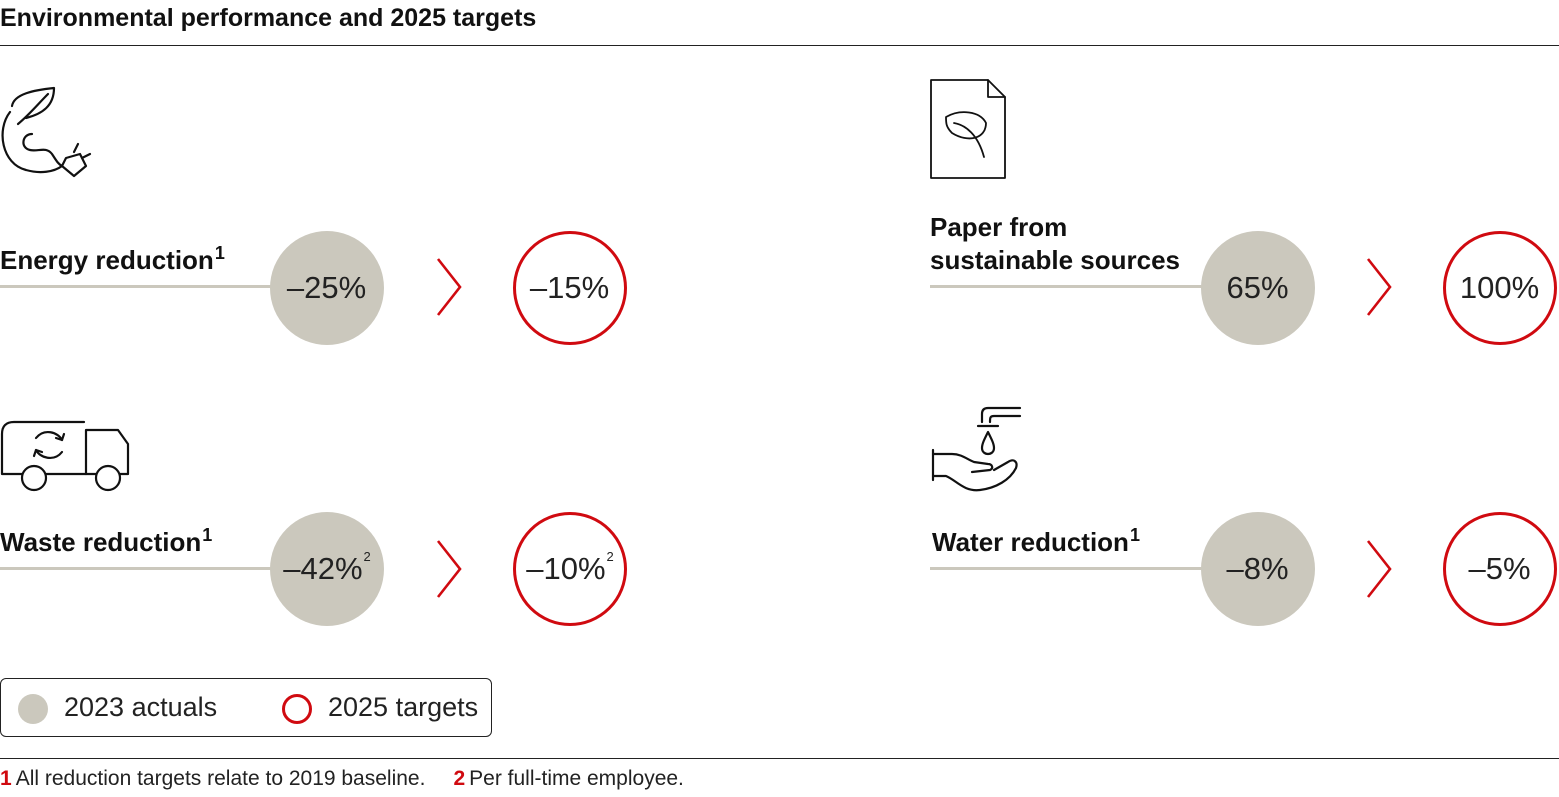 The image size is (1559, 797). Describe the element at coordinates (1030, 542) in the screenshot. I see `metric-name: Water reduction` at that location.